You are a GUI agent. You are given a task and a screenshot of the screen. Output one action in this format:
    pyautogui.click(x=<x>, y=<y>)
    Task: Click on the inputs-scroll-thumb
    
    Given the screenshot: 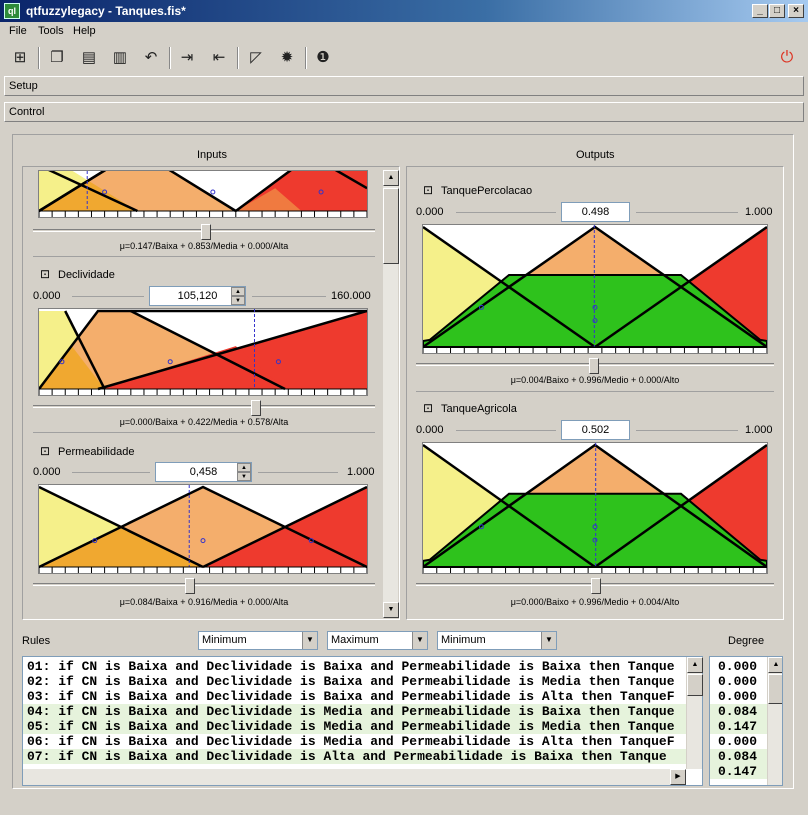 What is the action you would take?
    pyautogui.click(x=391, y=226)
    